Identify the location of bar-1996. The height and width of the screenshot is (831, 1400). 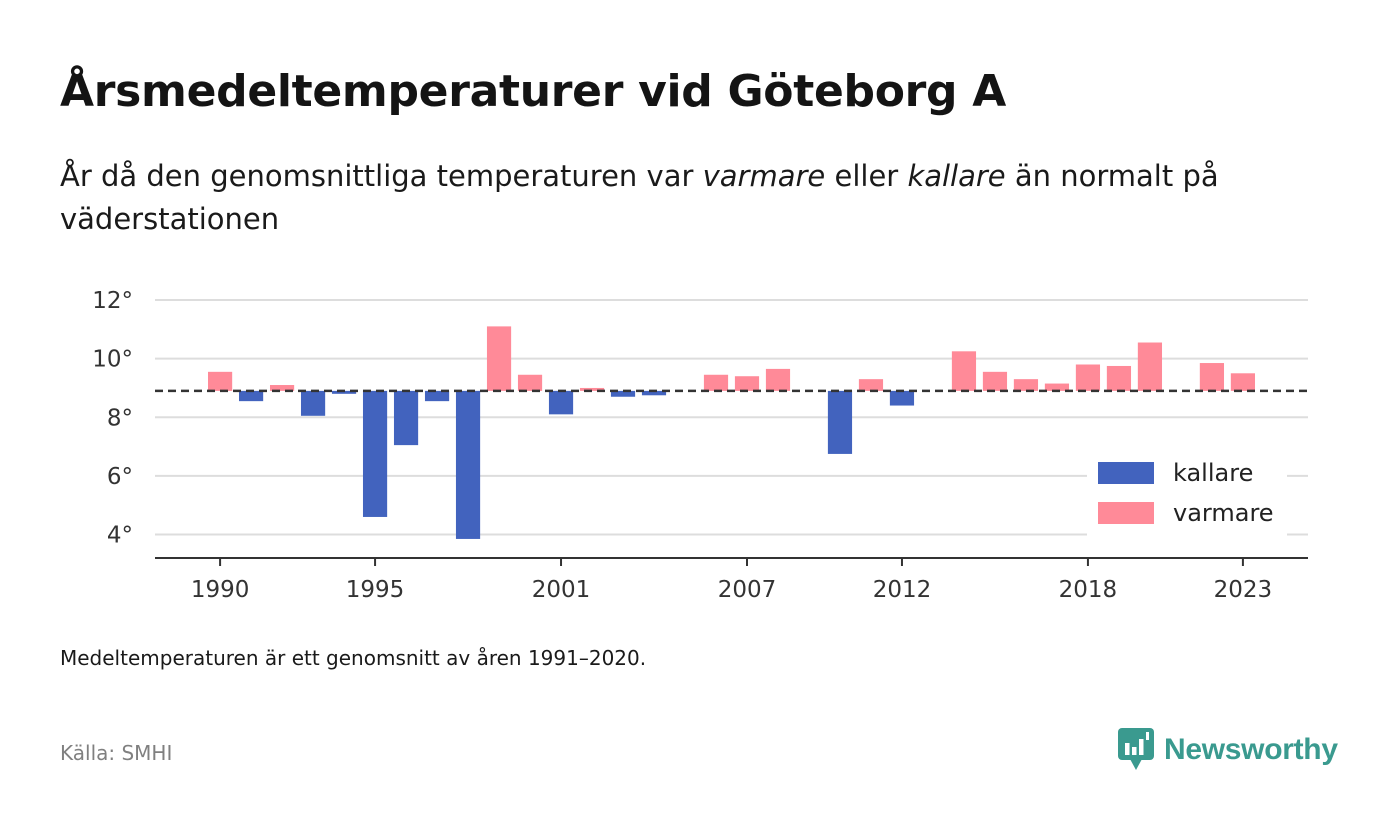
(406, 418).